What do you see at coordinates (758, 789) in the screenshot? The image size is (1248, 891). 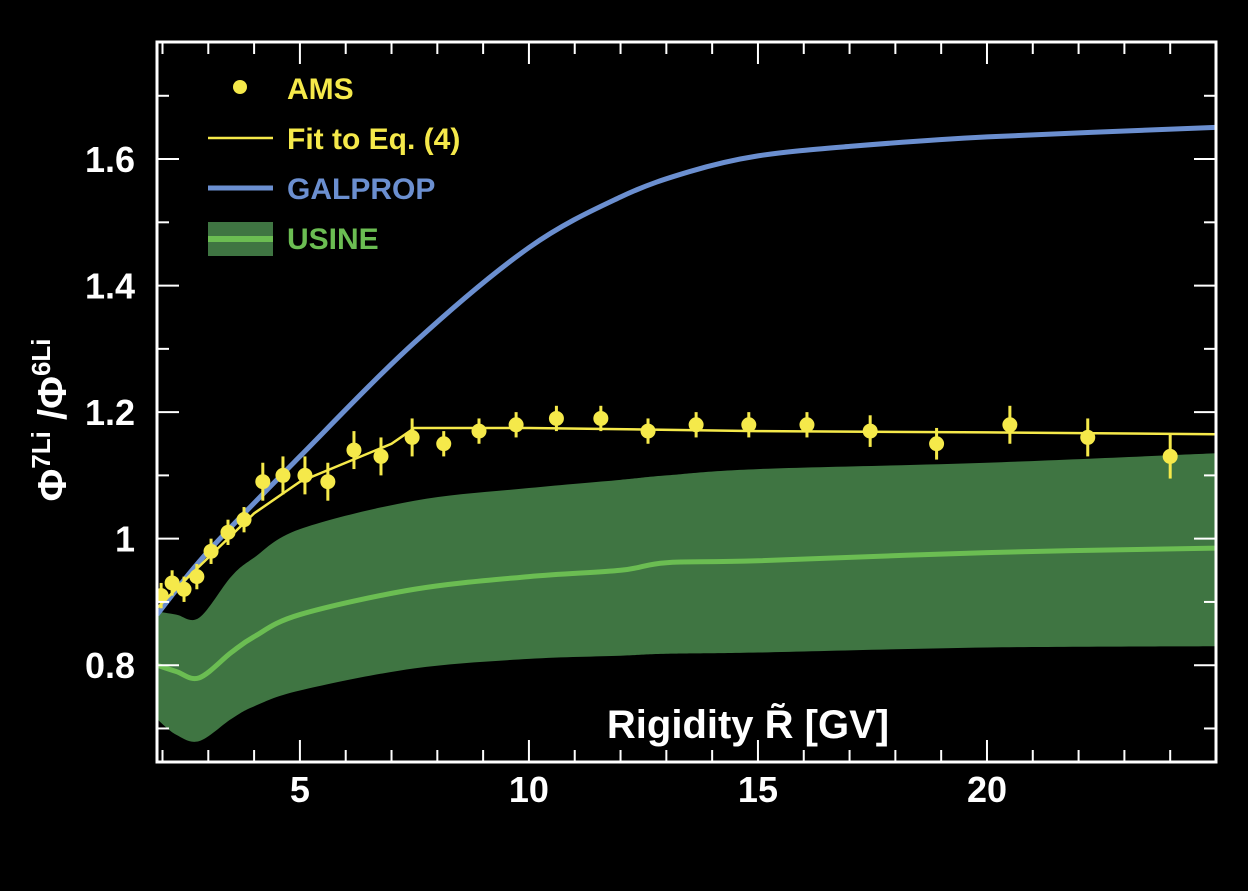 I see `x-tick-label: 15` at bounding box center [758, 789].